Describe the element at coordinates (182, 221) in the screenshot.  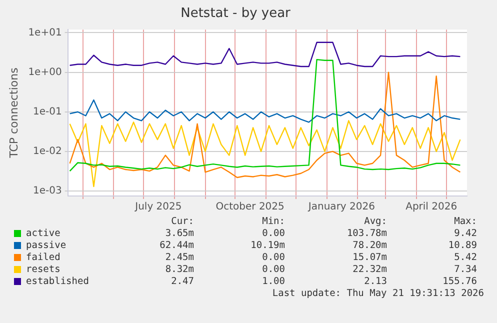
I see `text: Cur:` at that location.